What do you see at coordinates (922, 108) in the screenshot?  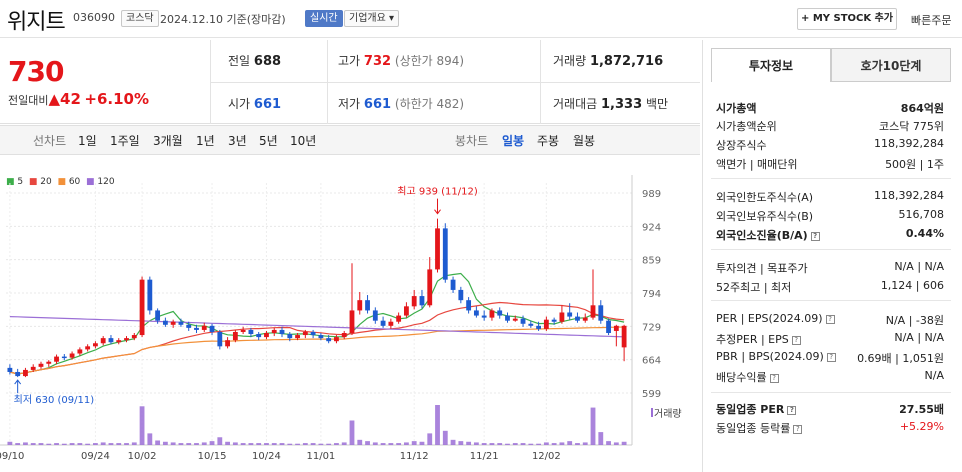 I see `panel-value: 864억원` at bounding box center [922, 108].